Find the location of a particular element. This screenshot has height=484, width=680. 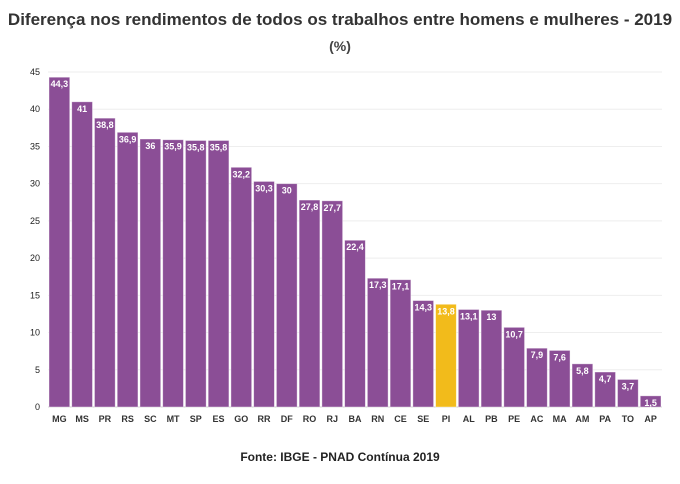

bar-mg is located at coordinates (59, 242).